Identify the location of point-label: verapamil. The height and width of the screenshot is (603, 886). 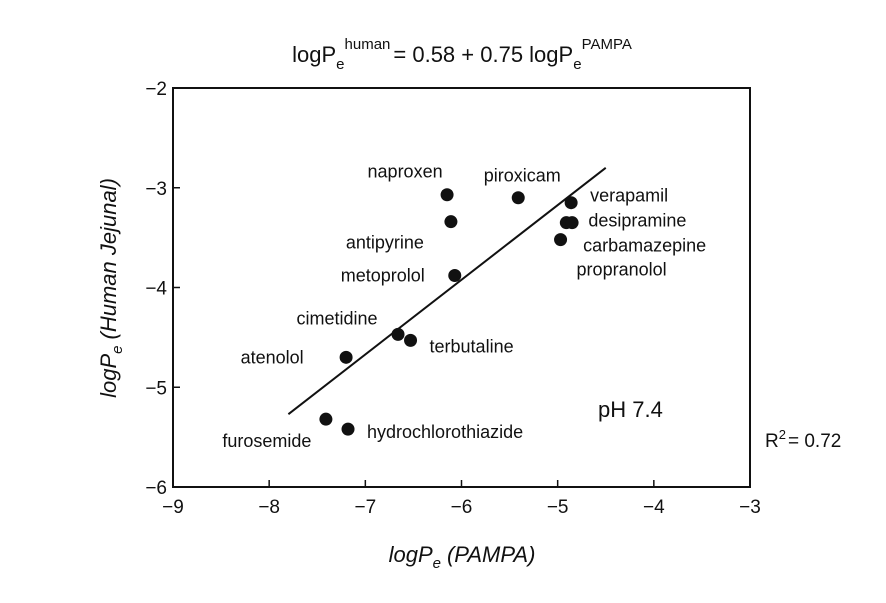
(629, 196).